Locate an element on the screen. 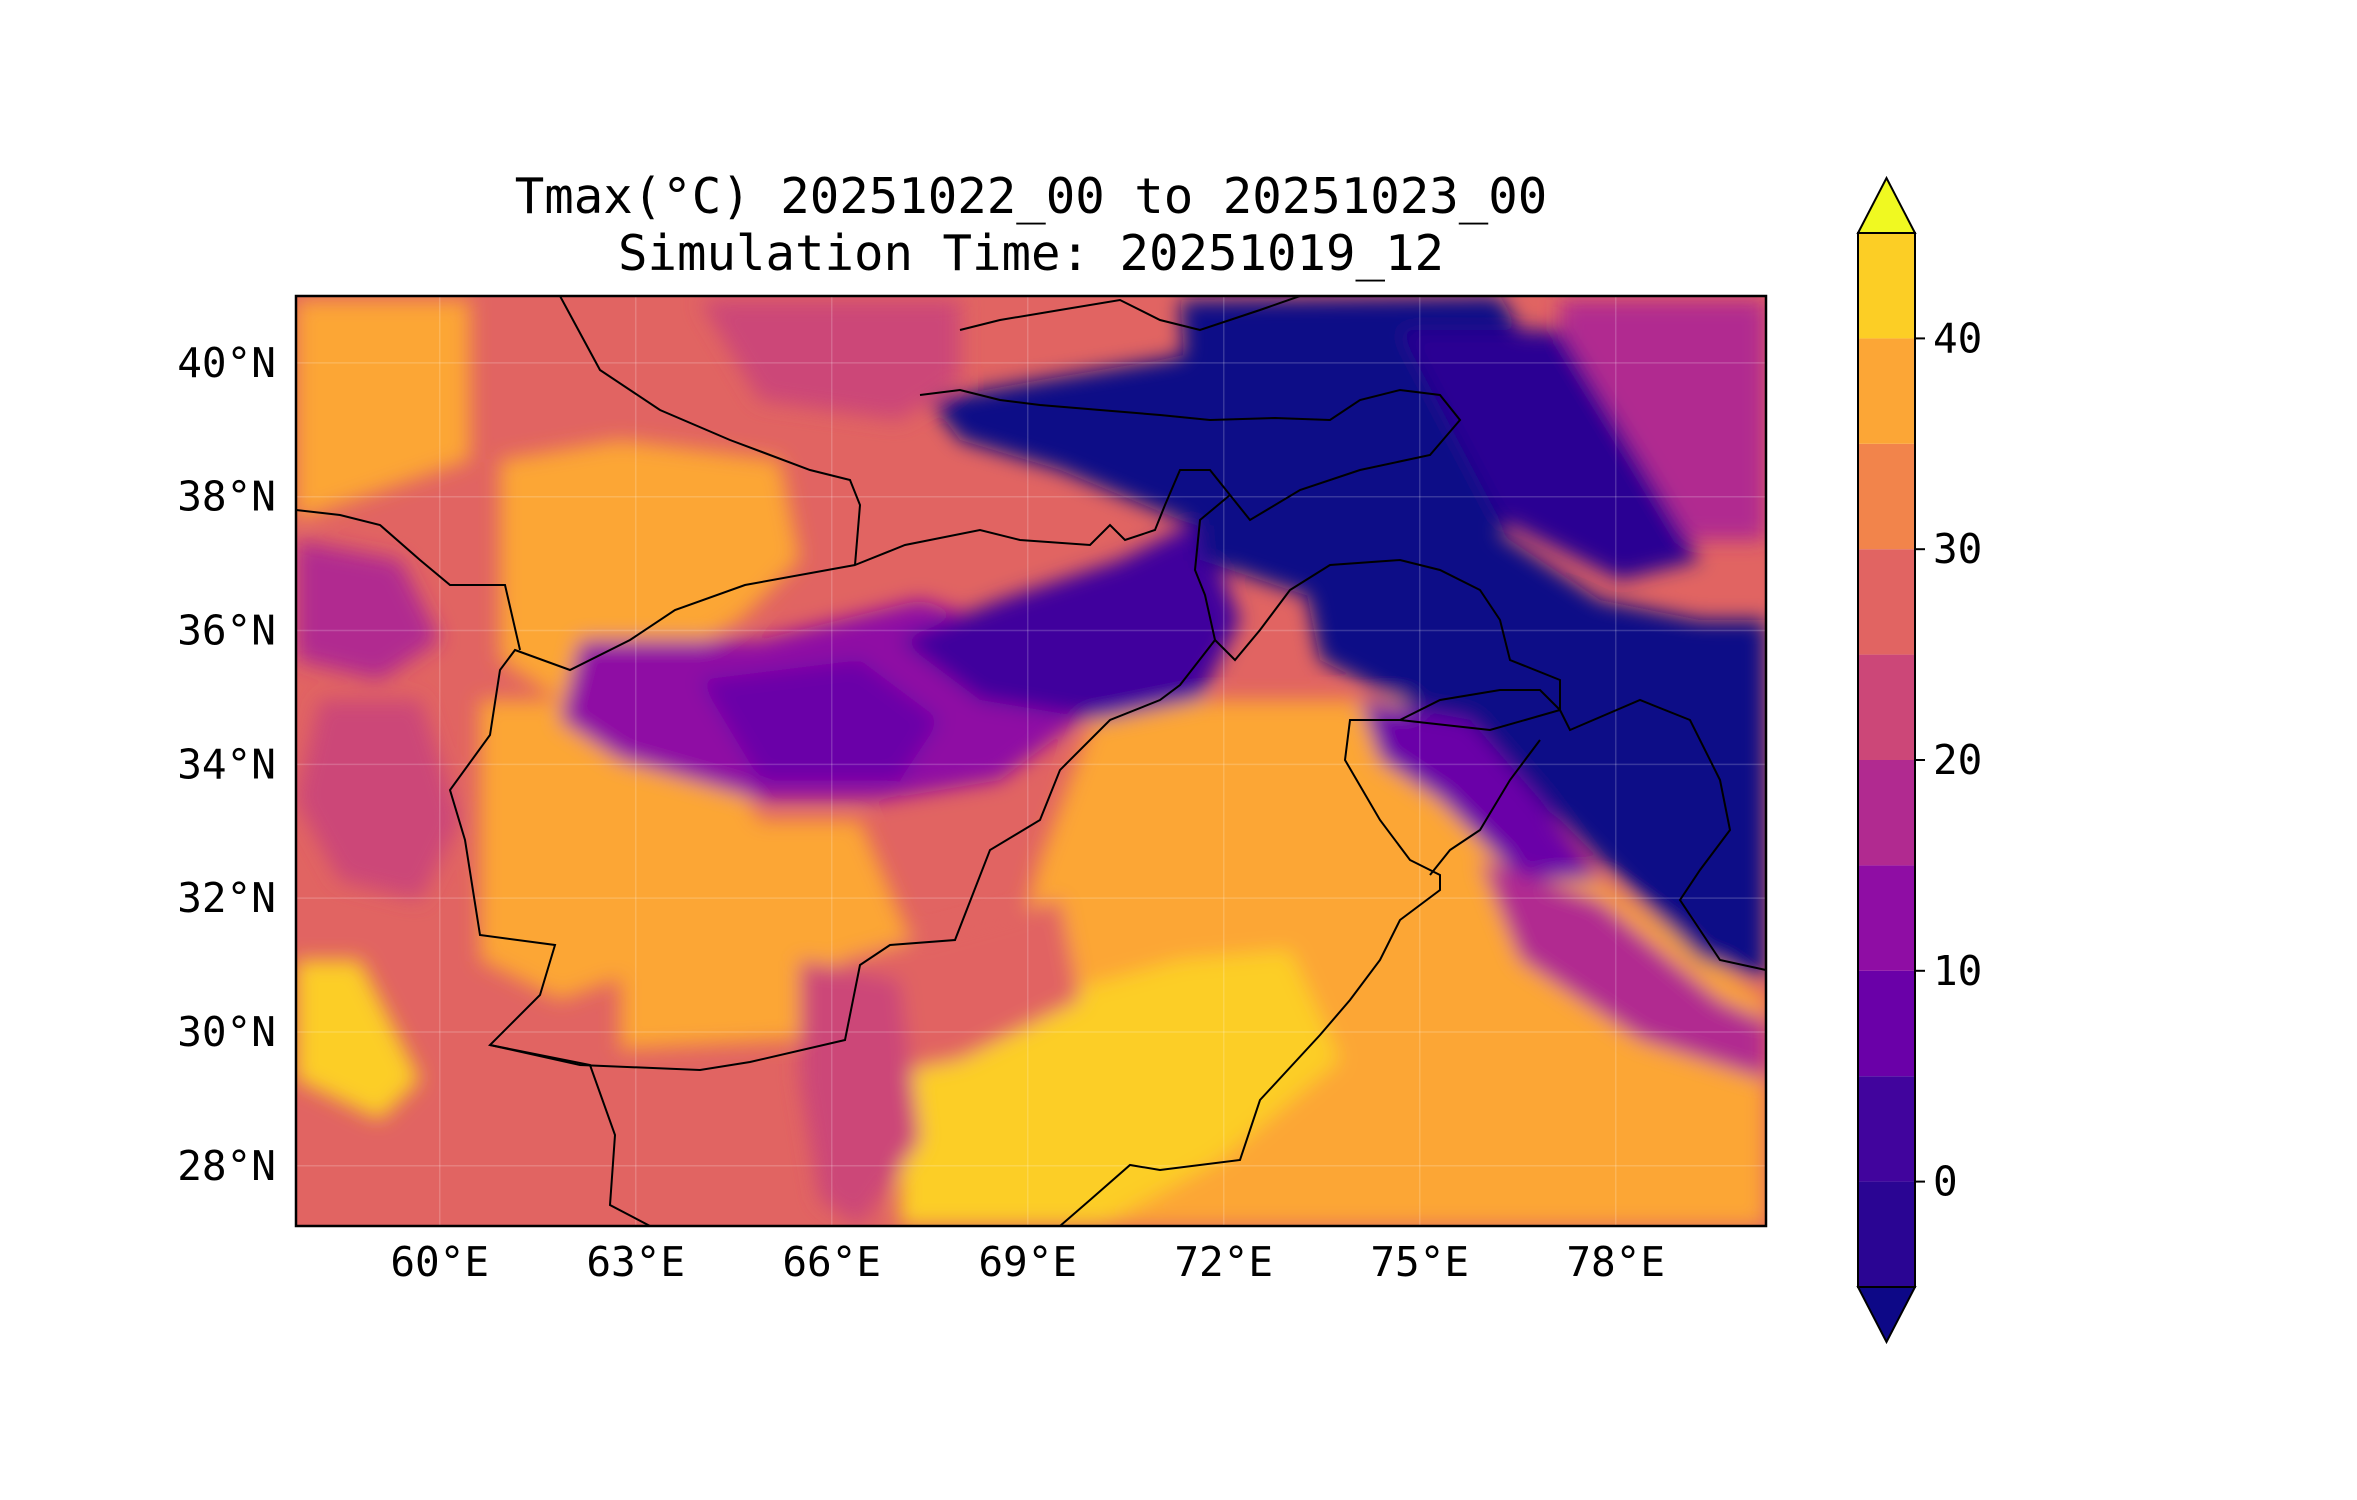 This screenshot has height=1500, width=2357. latitude-axis: 28°N 30°N 32°N 34°N 36°N 38°N 40°N is located at coordinates (226, 764).